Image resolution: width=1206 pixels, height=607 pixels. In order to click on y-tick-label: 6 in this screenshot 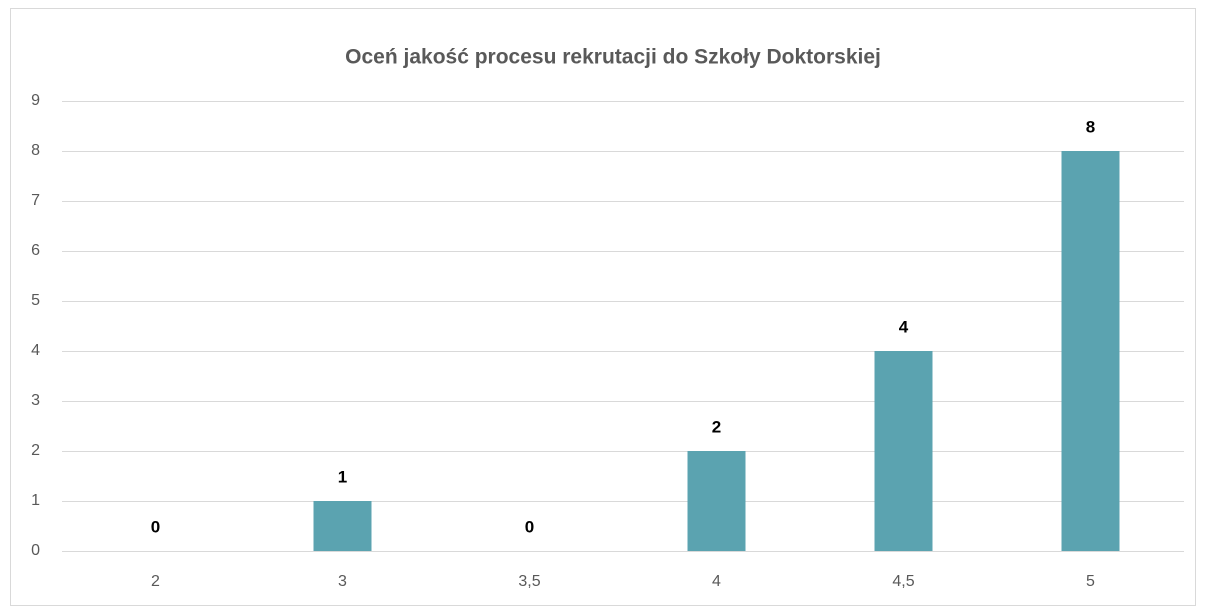, I will do `click(35, 250)`.